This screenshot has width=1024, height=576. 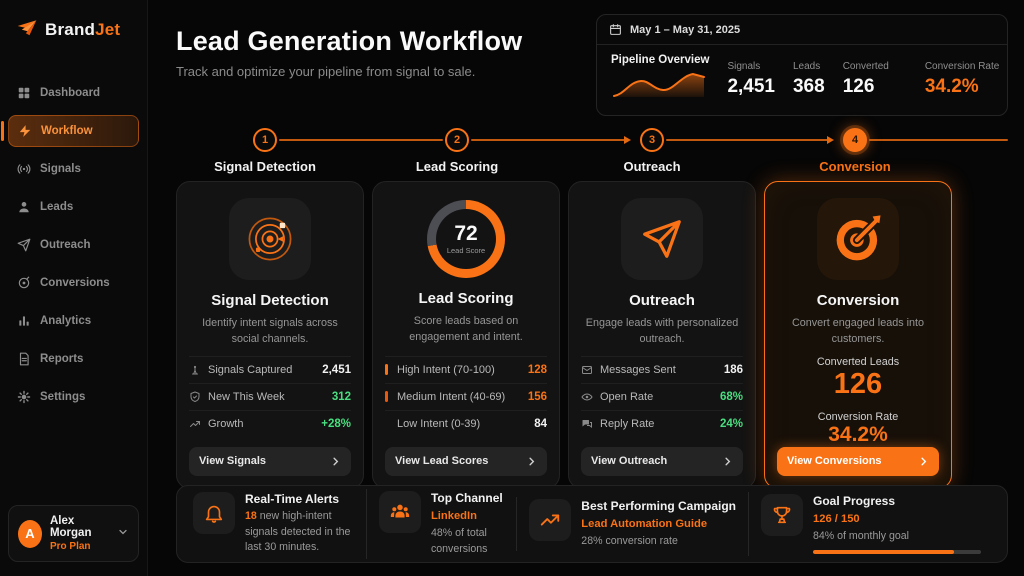 I want to click on chevron-down-icon, so click(x=123, y=534).